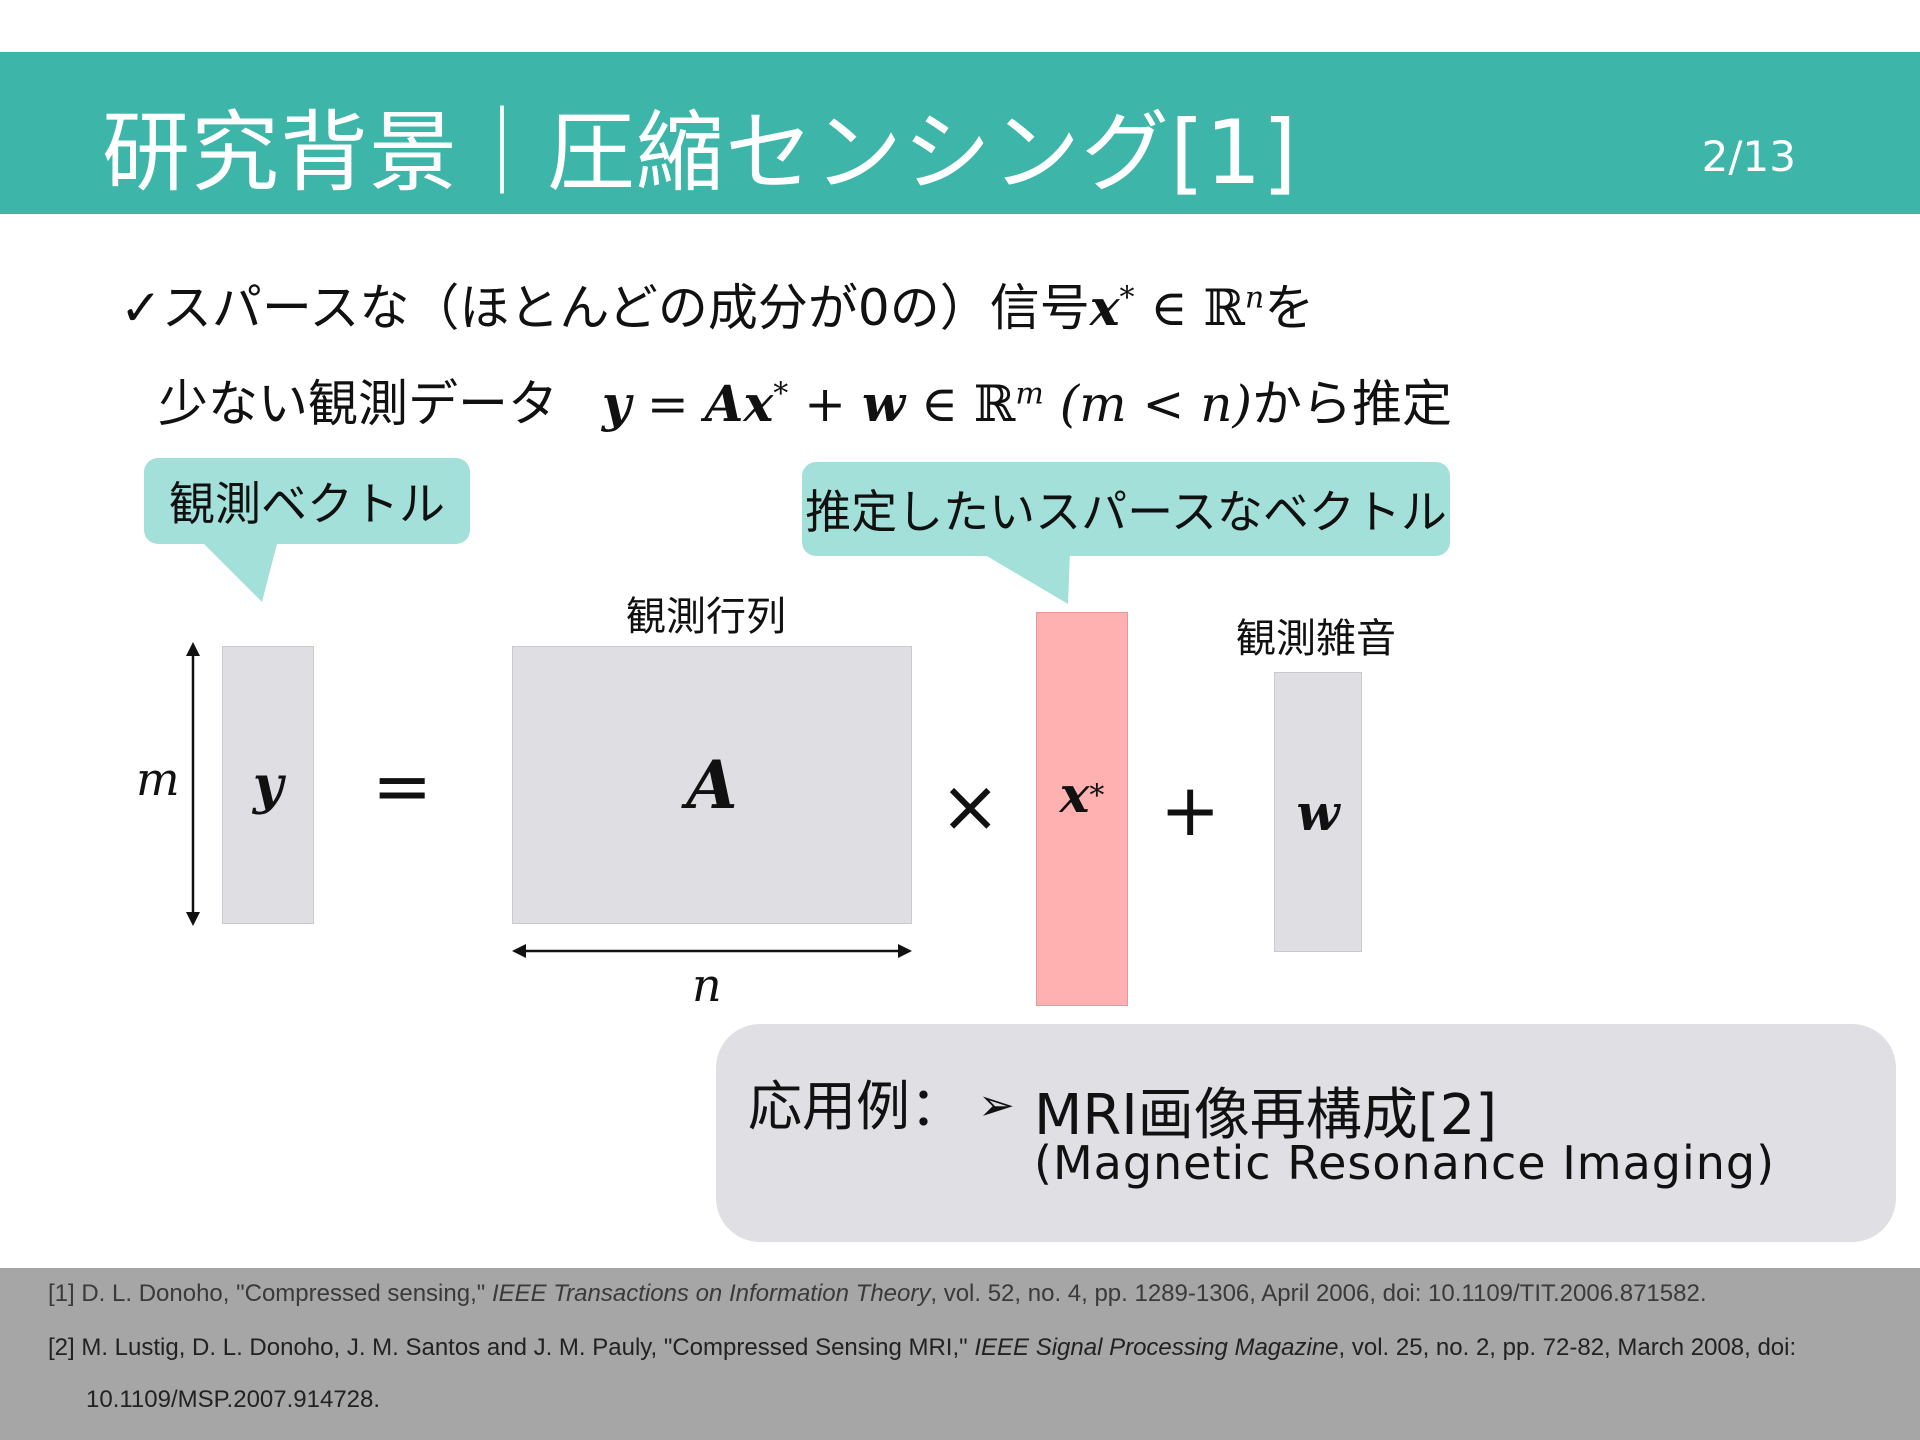 The height and width of the screenshot is (1440, 1920). What do you see at coordinates (970, 806) in the screenshot?
I see `operator-times: ×` at bounding box center [970, 806].